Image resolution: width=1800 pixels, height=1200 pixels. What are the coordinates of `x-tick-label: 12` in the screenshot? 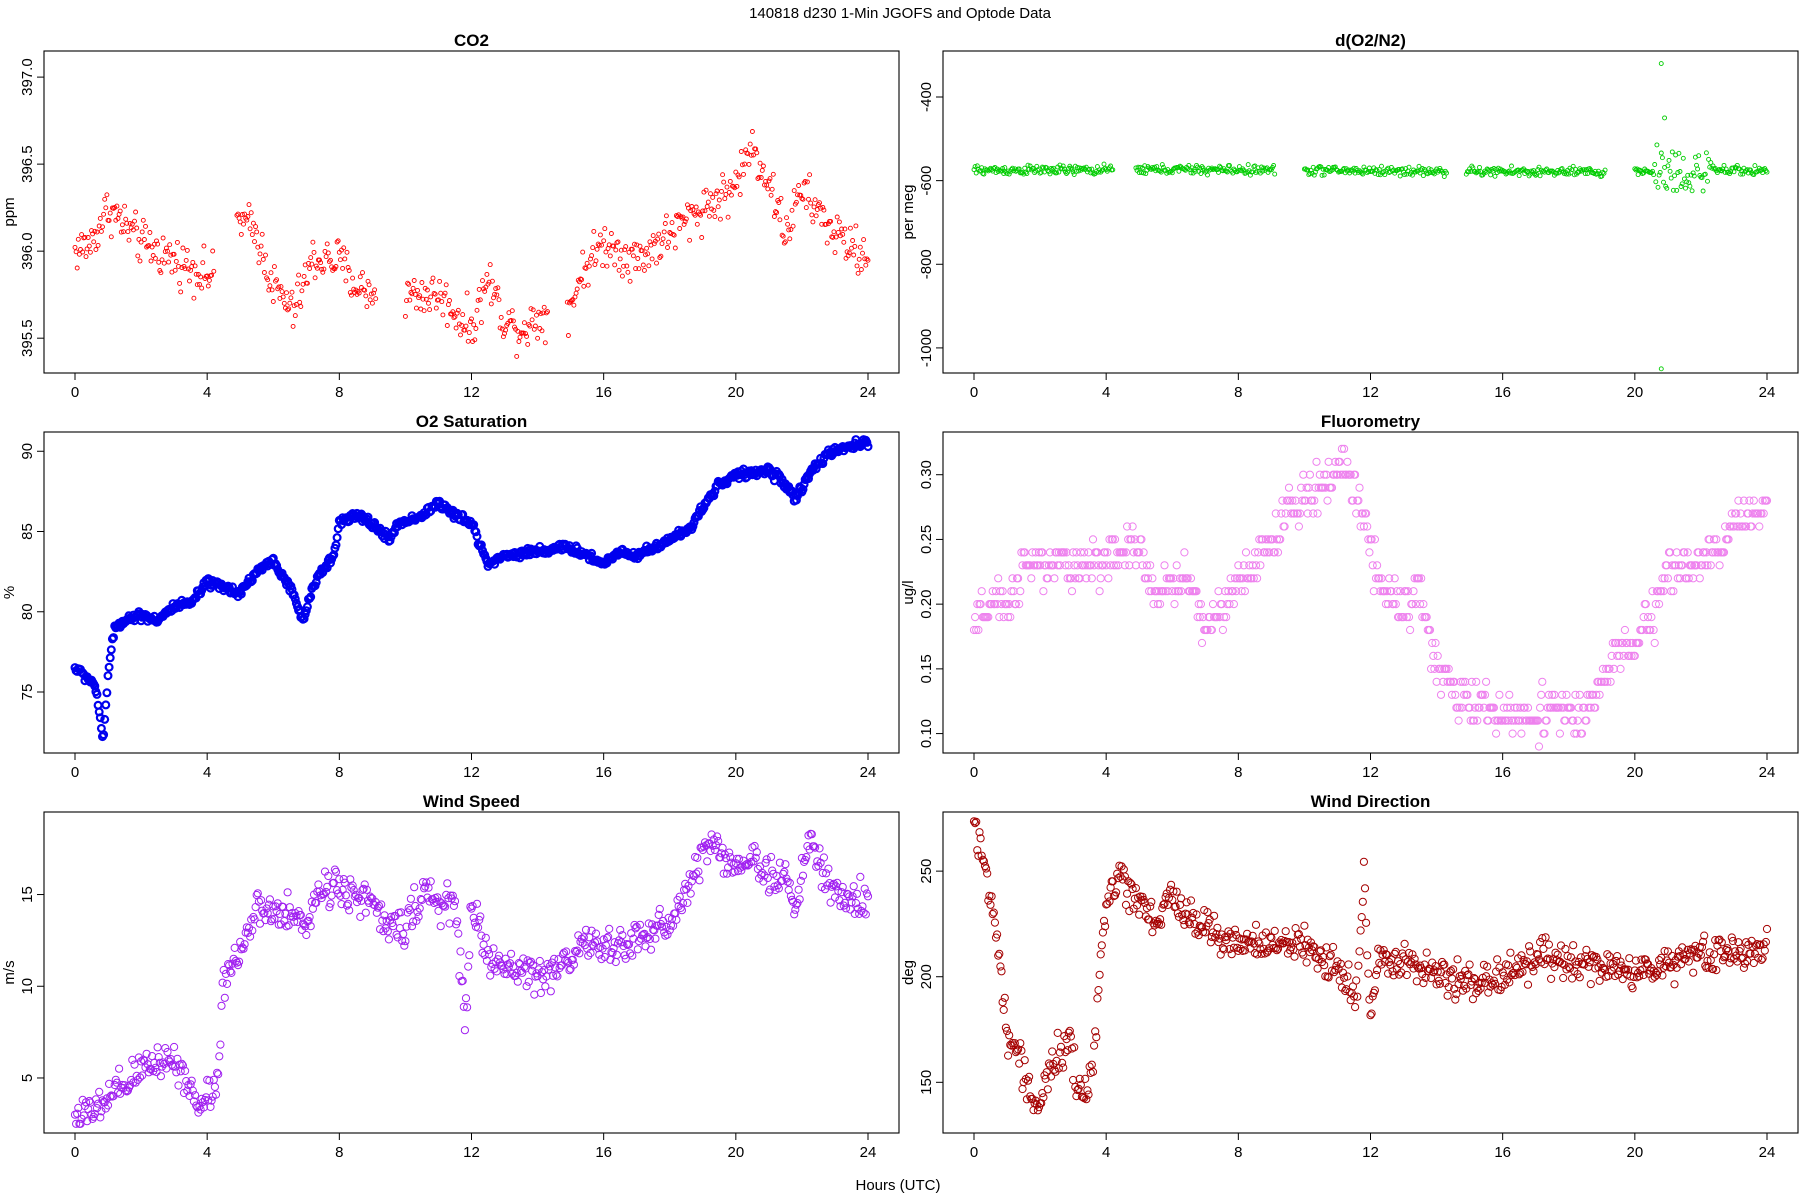 It's located at (1370, 1152).